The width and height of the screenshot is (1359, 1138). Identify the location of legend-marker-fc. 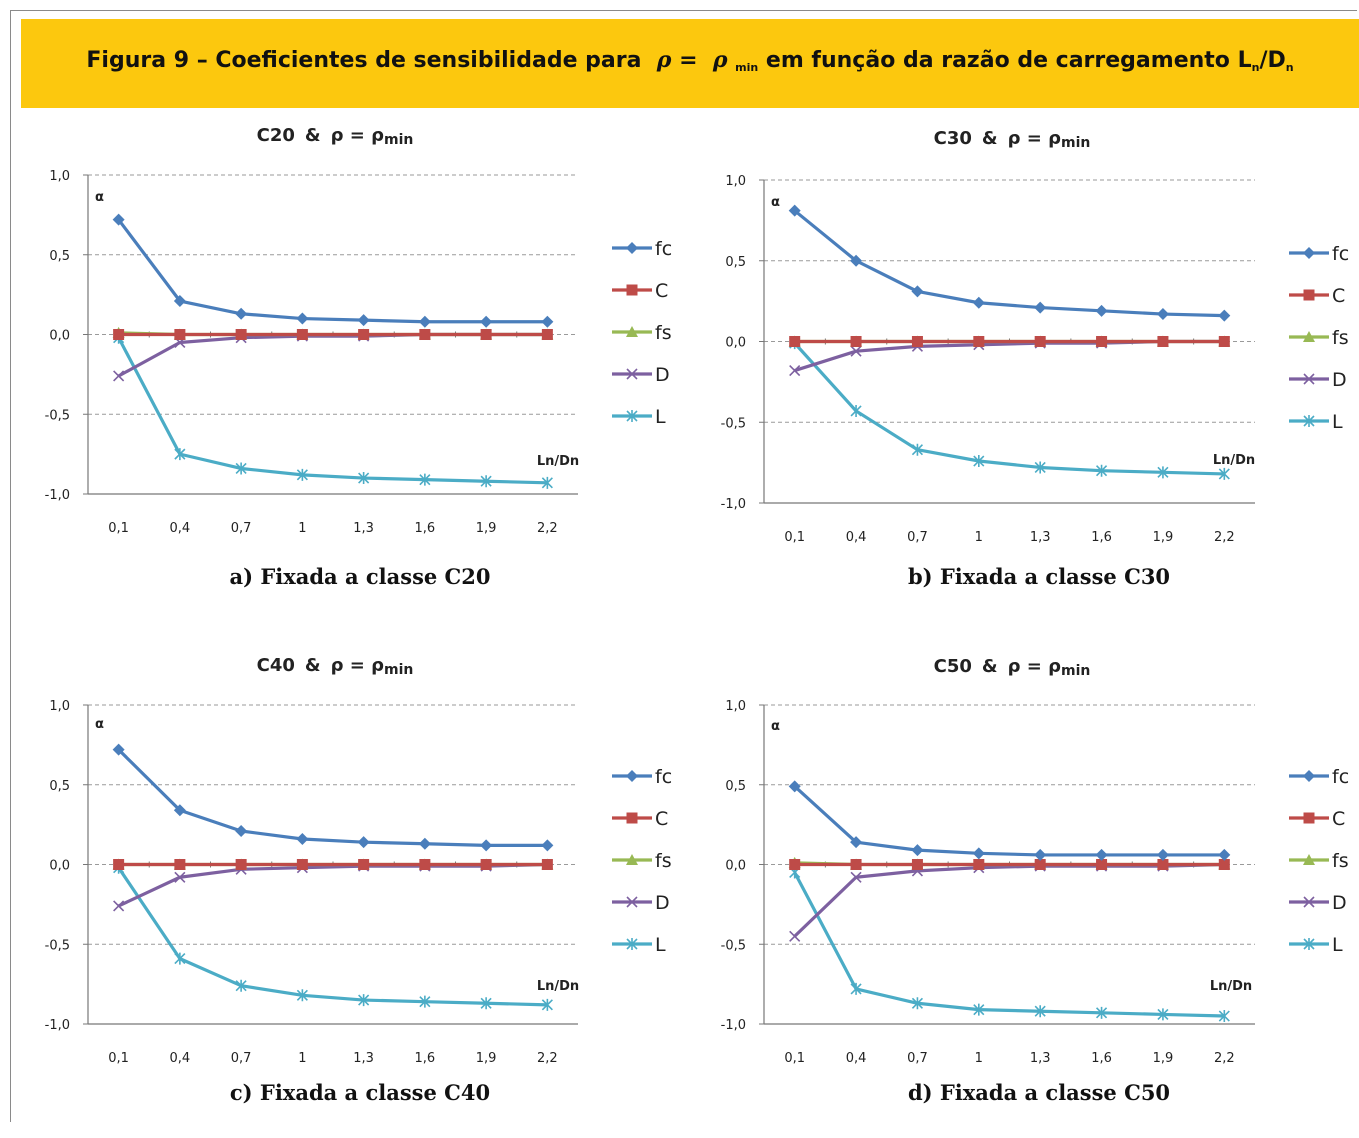
(632, 776).